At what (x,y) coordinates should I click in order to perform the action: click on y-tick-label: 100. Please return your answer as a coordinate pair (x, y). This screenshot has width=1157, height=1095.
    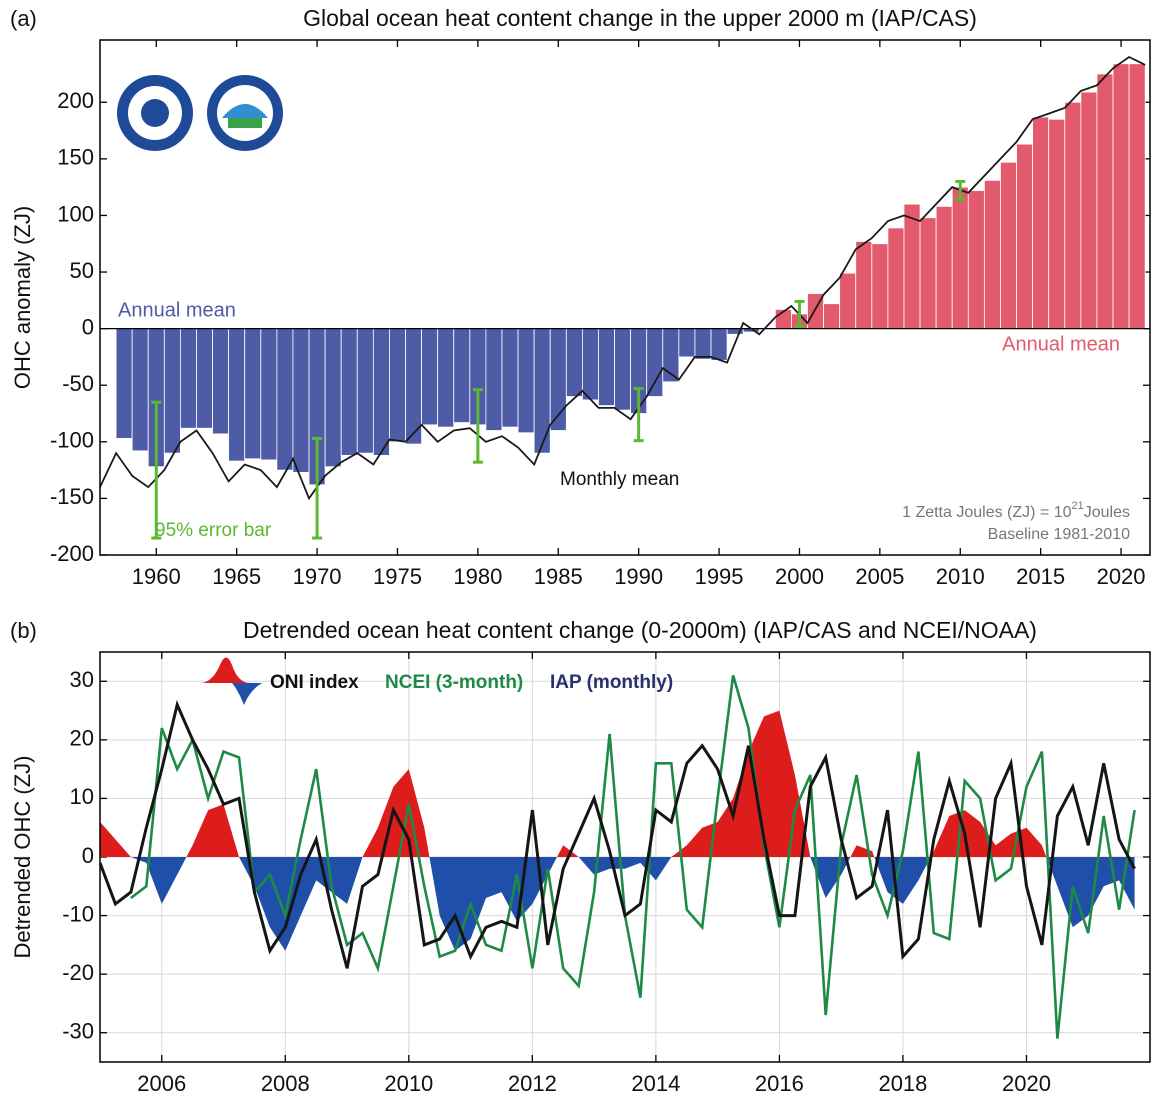
    Looking at the image, I should click on (75, 213).